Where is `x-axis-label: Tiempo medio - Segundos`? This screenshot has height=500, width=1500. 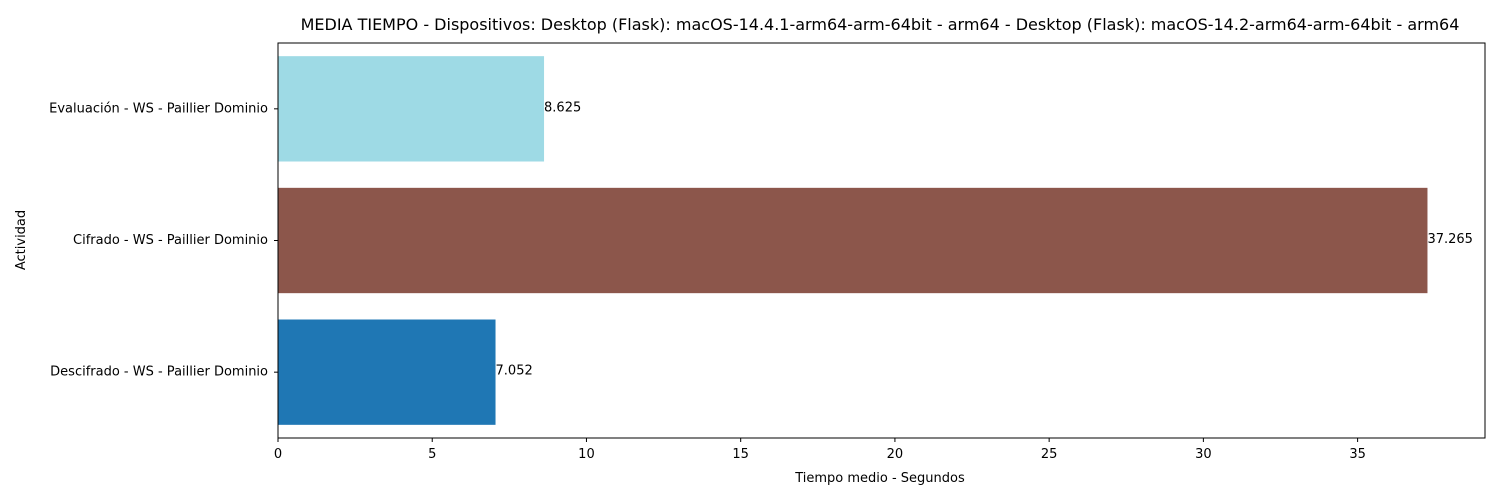 x-axis-label: Tiempo medio - Segundos is located at coordinates (879, 478).